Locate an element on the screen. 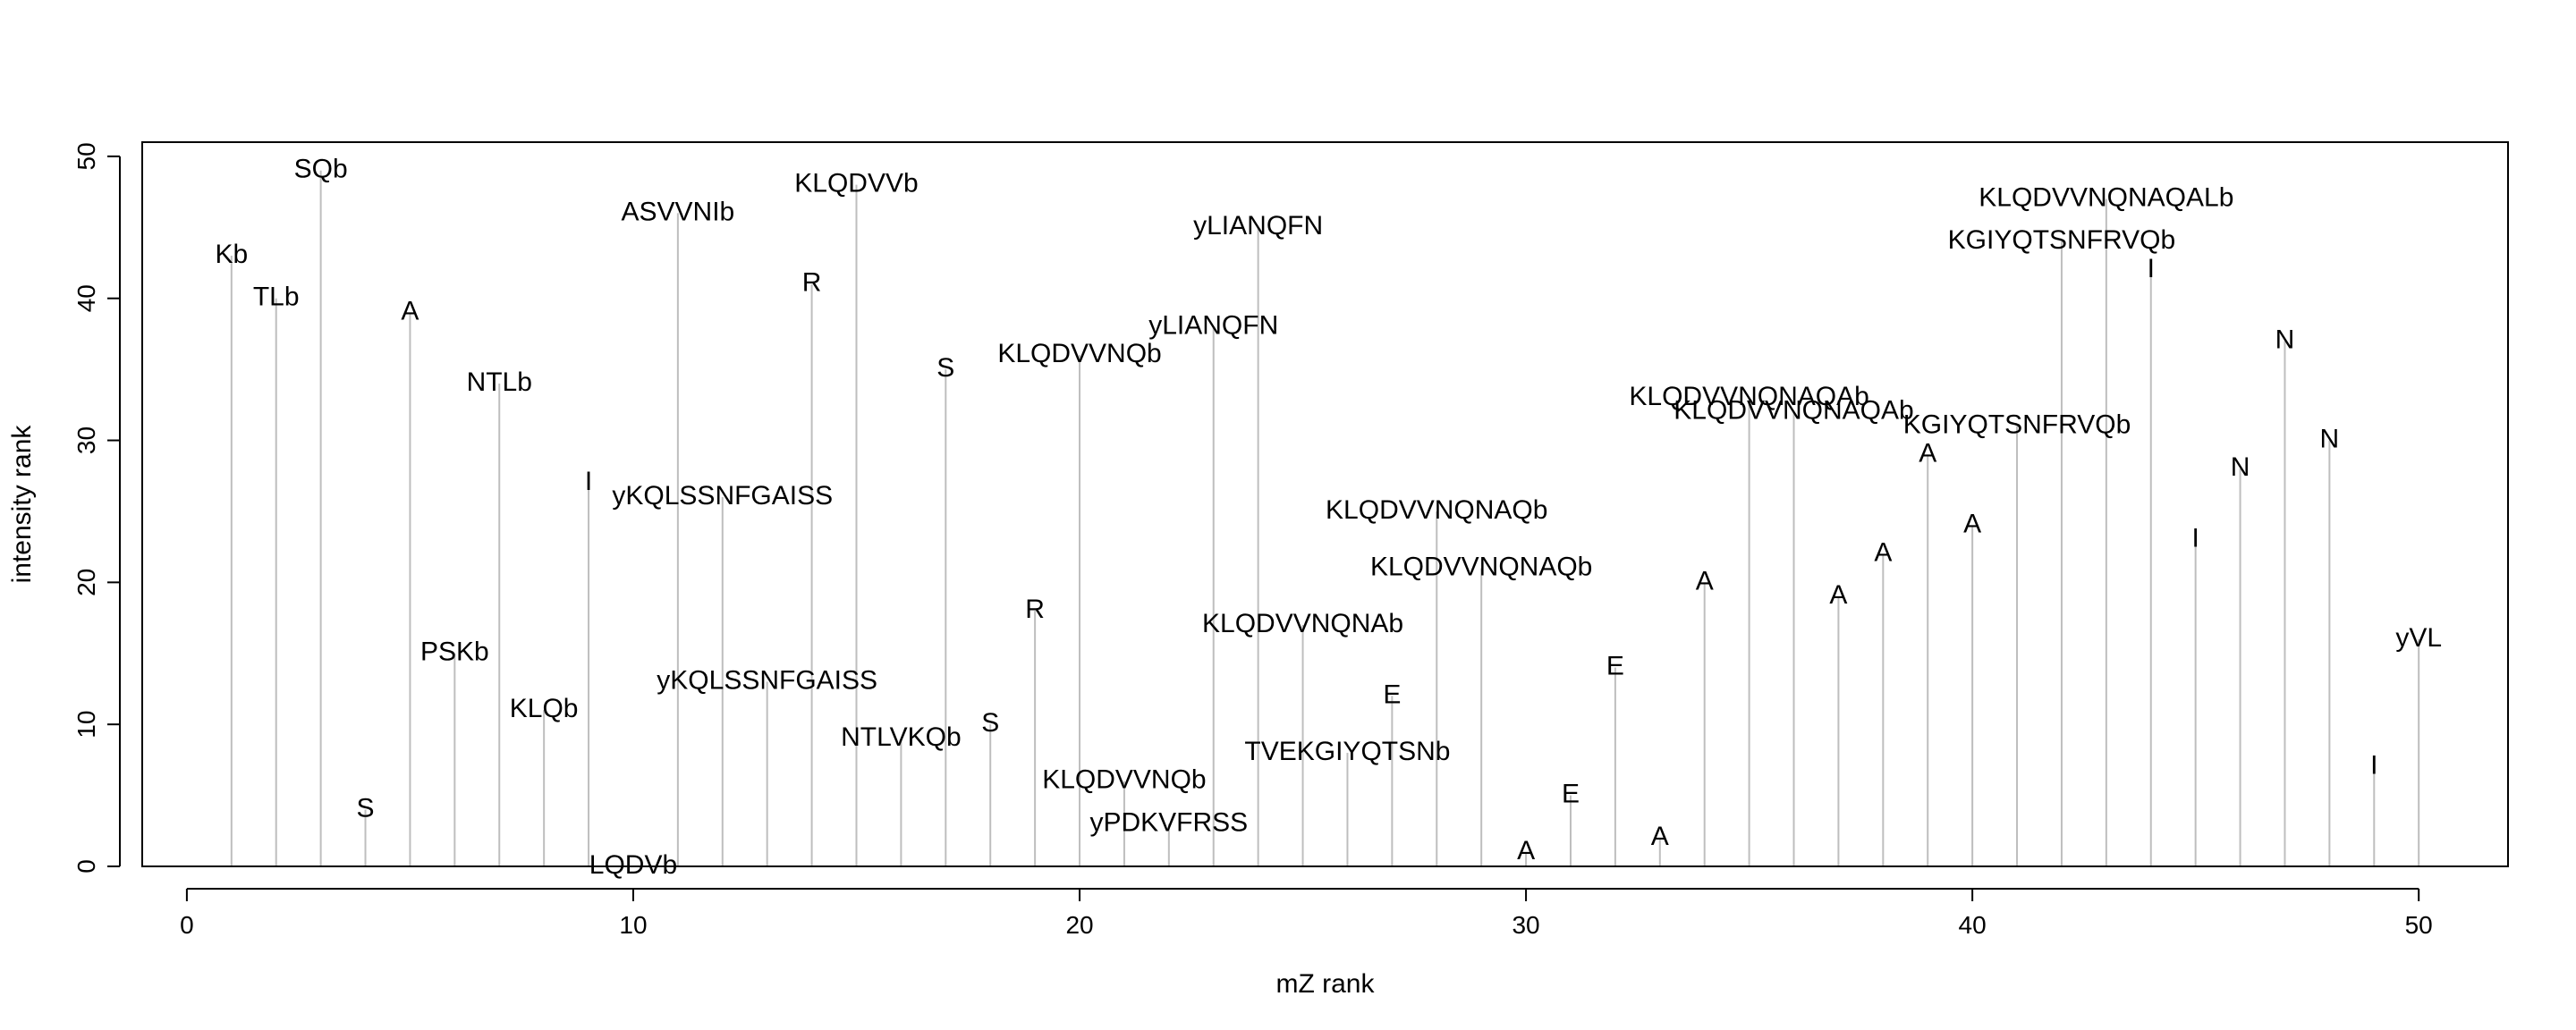  peak-label-19: R is located at coordinates (1035, 609).